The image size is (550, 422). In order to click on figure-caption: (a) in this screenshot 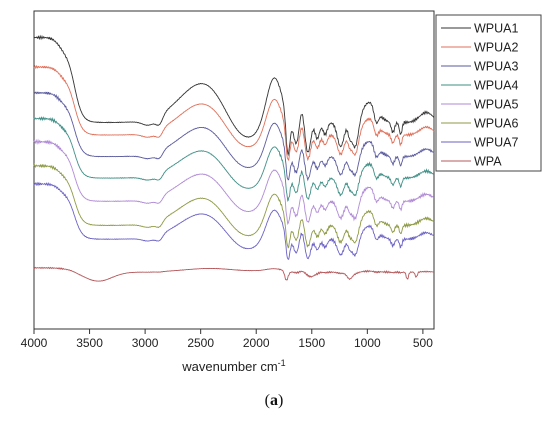, I will do `click(274, 400)`.